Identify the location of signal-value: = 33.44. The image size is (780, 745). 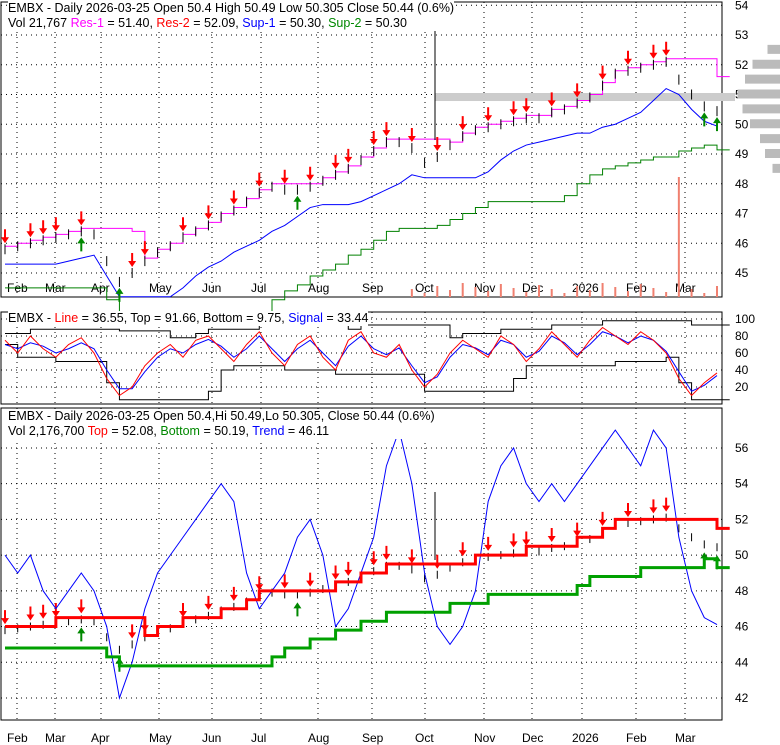
(345, 318).